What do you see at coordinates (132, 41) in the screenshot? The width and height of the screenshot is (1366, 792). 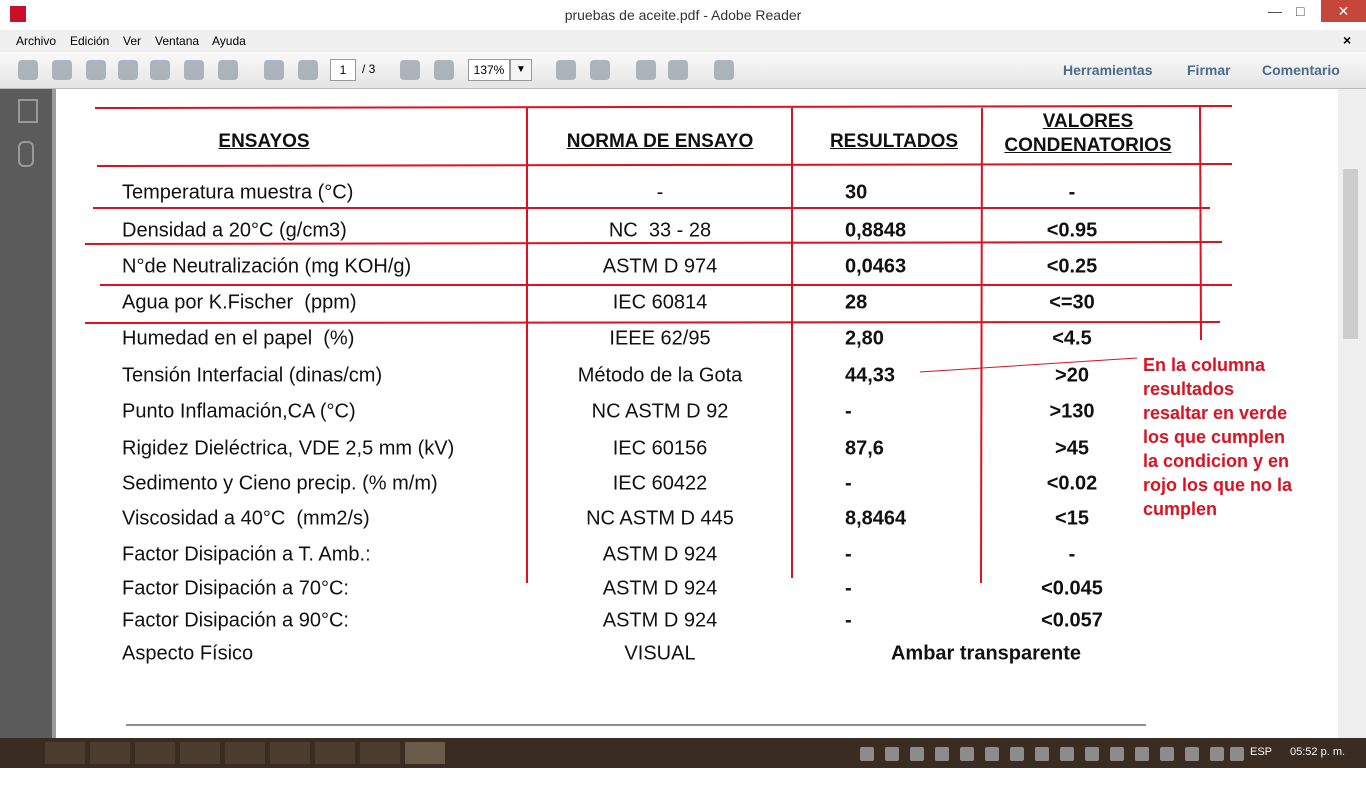 I see `menu-item: Ver` at bounding box center [132, 41].